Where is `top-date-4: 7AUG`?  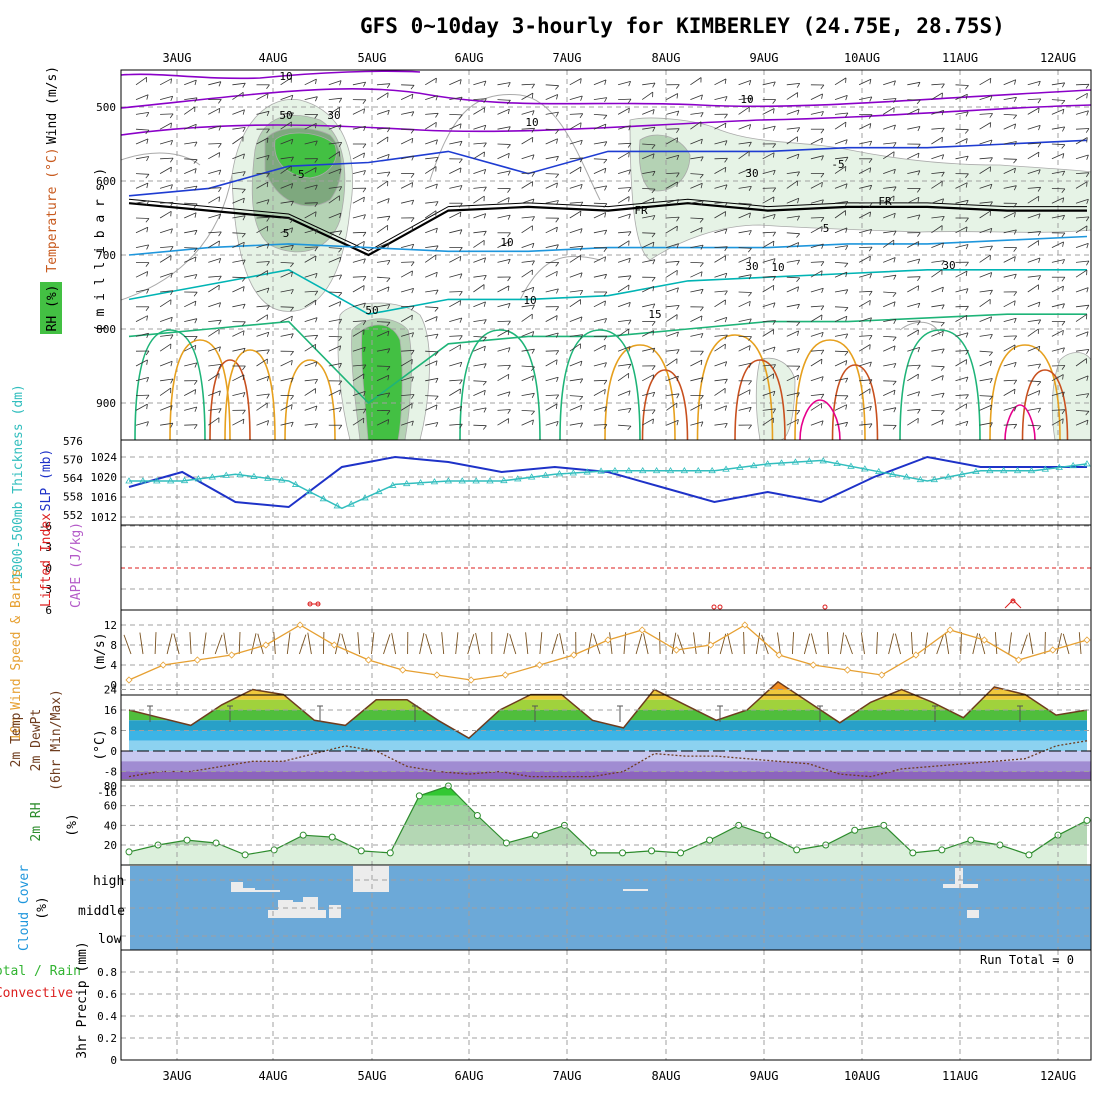 top-date-4: 7AUG is located at coordinates (567, 58).